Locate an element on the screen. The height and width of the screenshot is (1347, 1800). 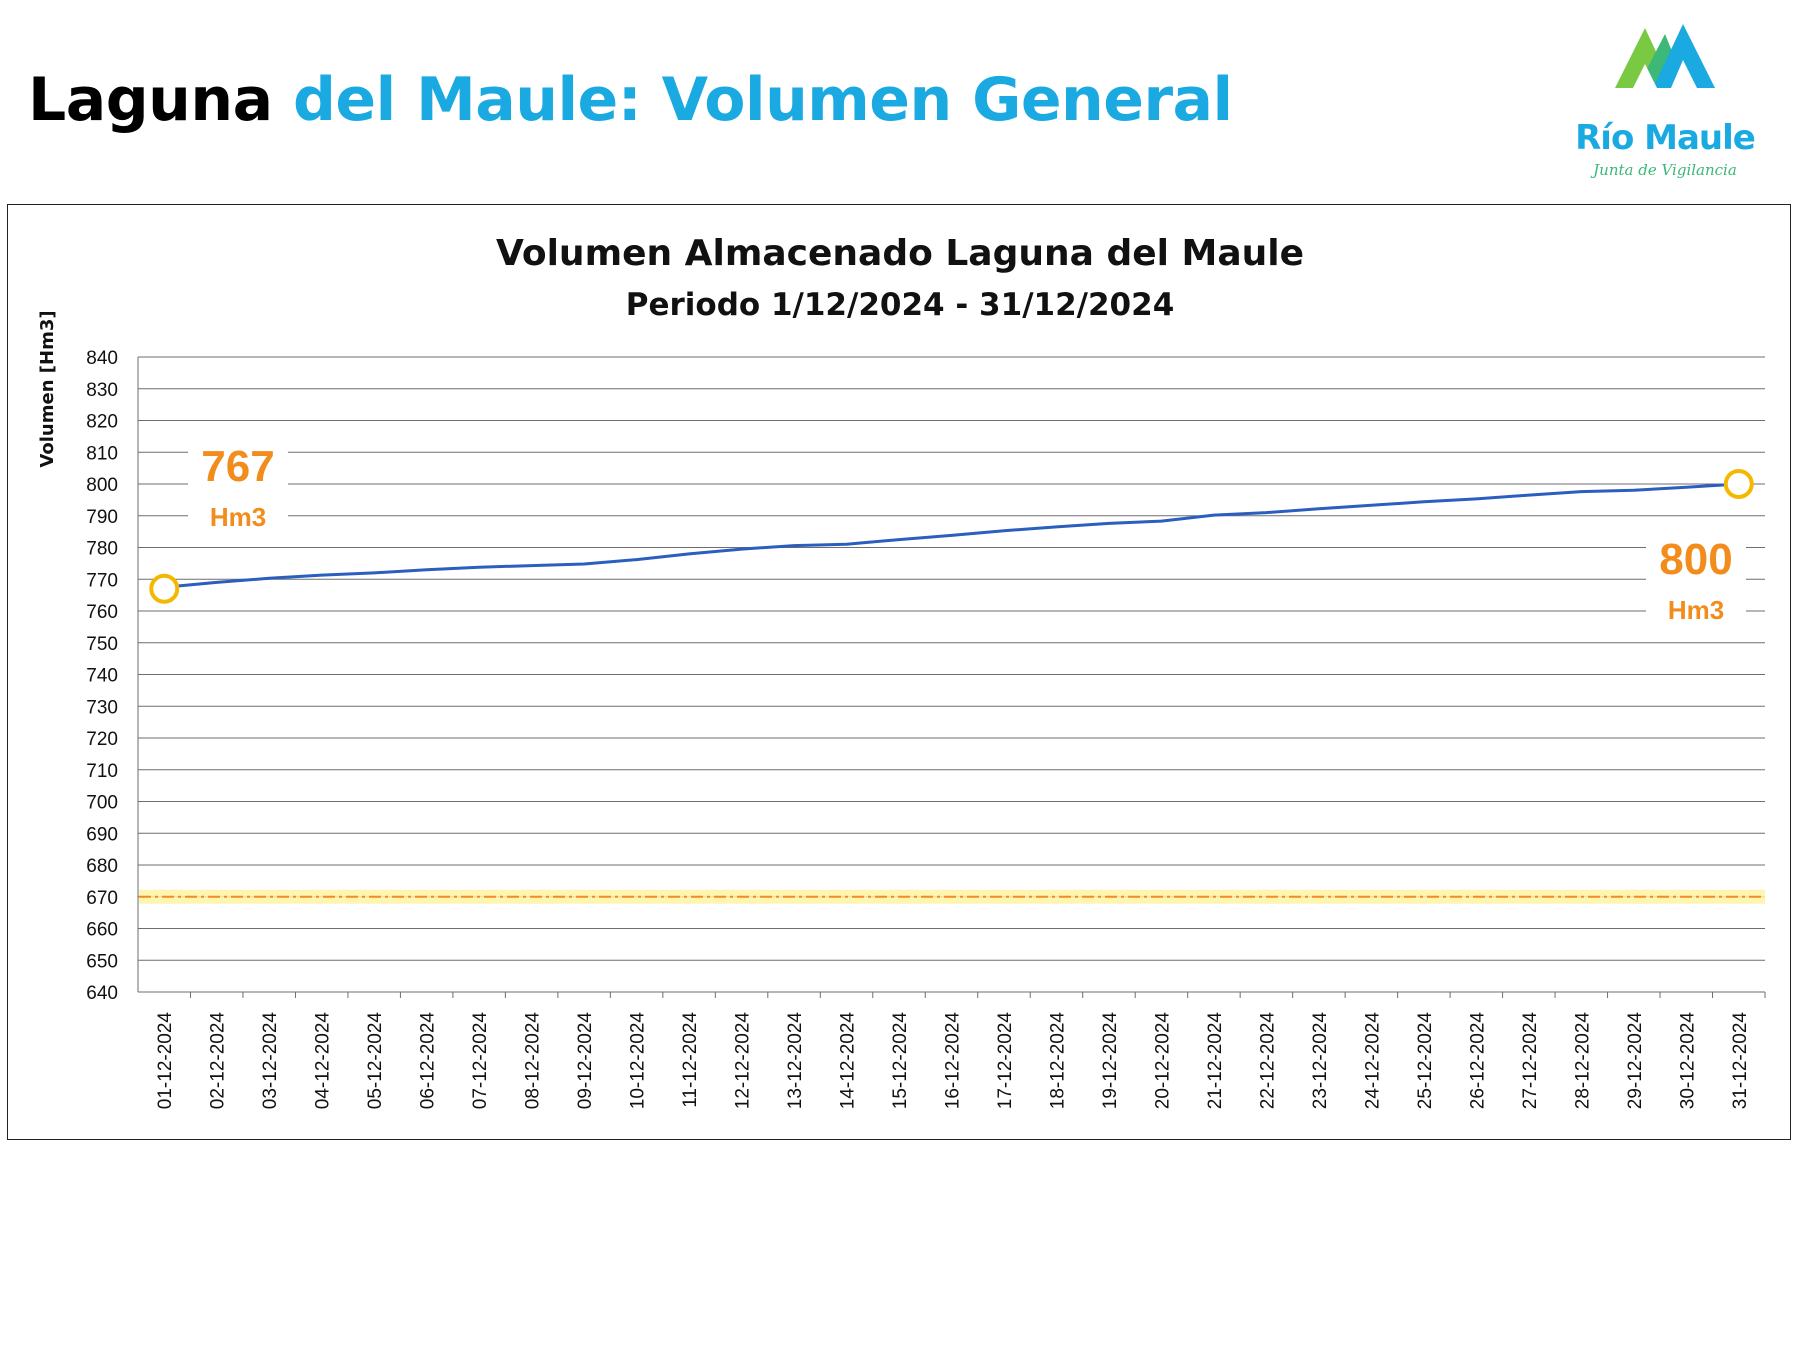
mountain-logo-icon is located at coordinates (1665, 56).